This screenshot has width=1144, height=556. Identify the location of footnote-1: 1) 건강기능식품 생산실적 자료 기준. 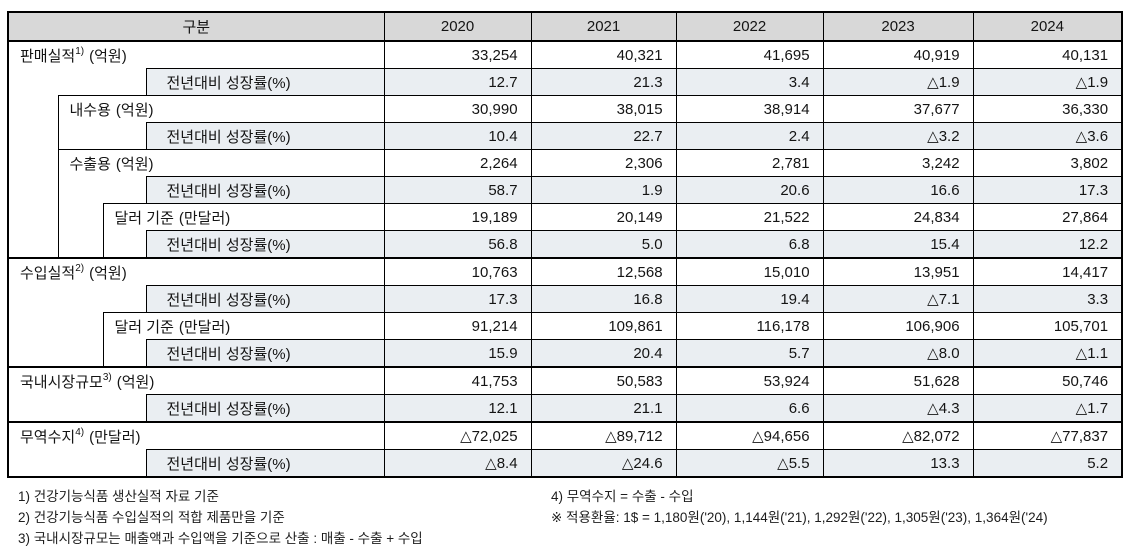
(118, 496).